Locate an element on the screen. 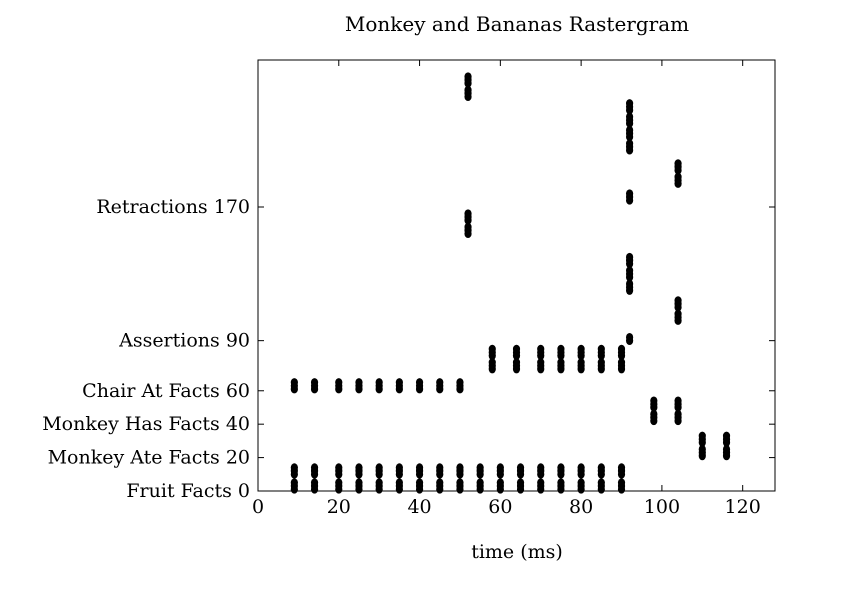 The height and width of the screenshot is (614, 852). x-tick-label: 60 is located at coordinates (500, 507).